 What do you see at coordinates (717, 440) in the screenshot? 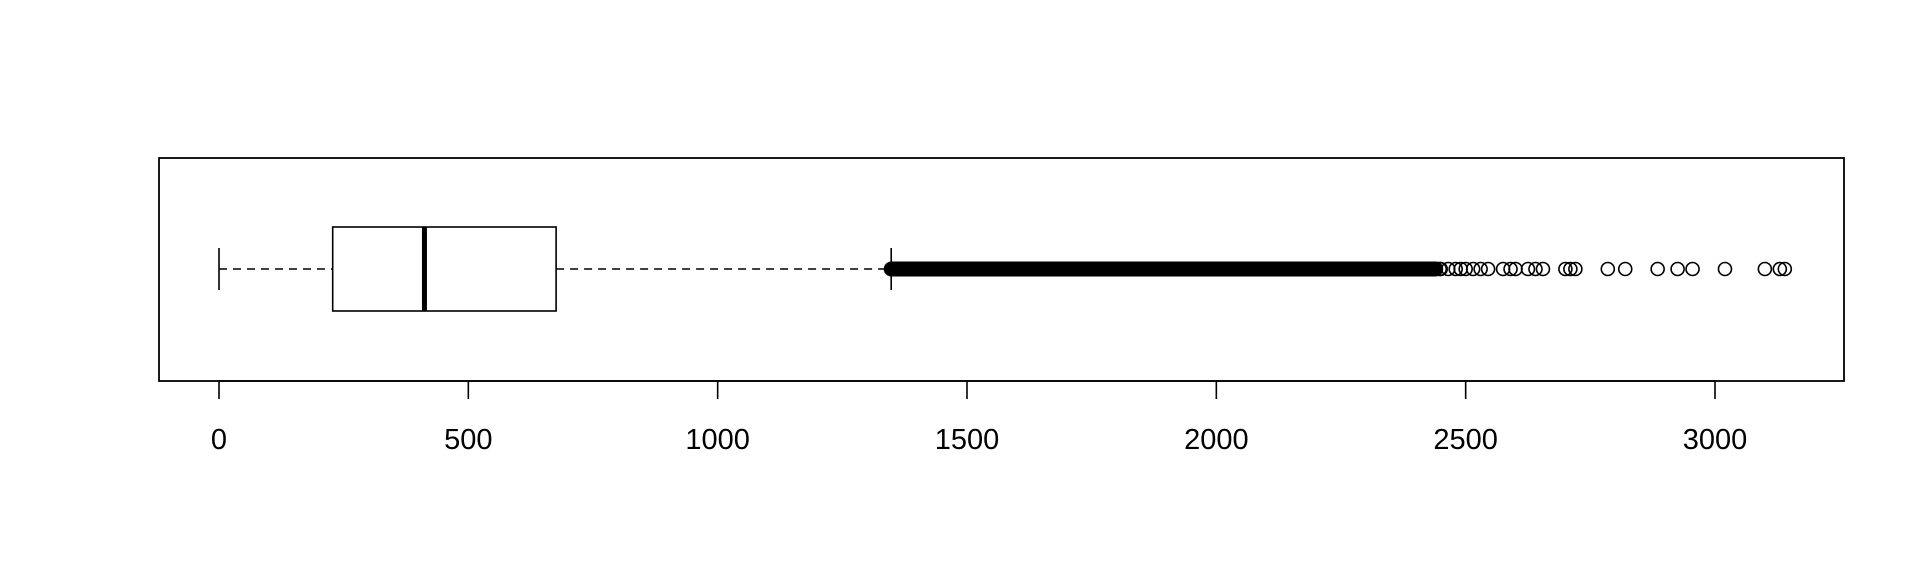
I see `x-tick-label: 1000` at bounding box center [717, 440].